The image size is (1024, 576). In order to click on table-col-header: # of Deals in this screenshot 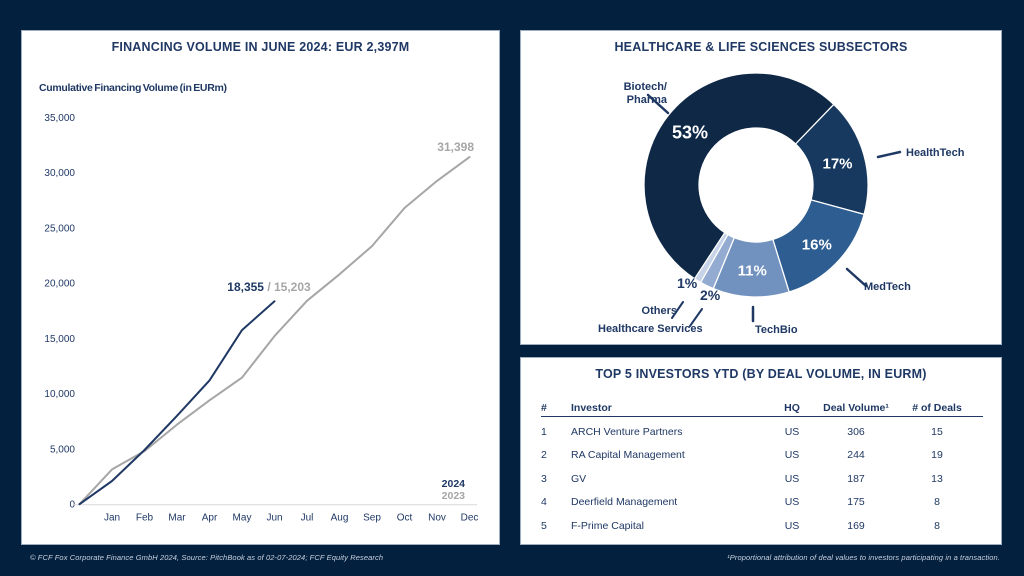, I will do `click(937, 408)`.